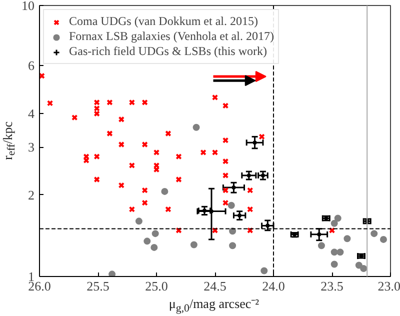 The height and width of the screenshot is (316, 400). What do you see at coordinates (31, 66) in the screenshot?
I see `y-tick-label: 6` at bounding box center [31, 66].